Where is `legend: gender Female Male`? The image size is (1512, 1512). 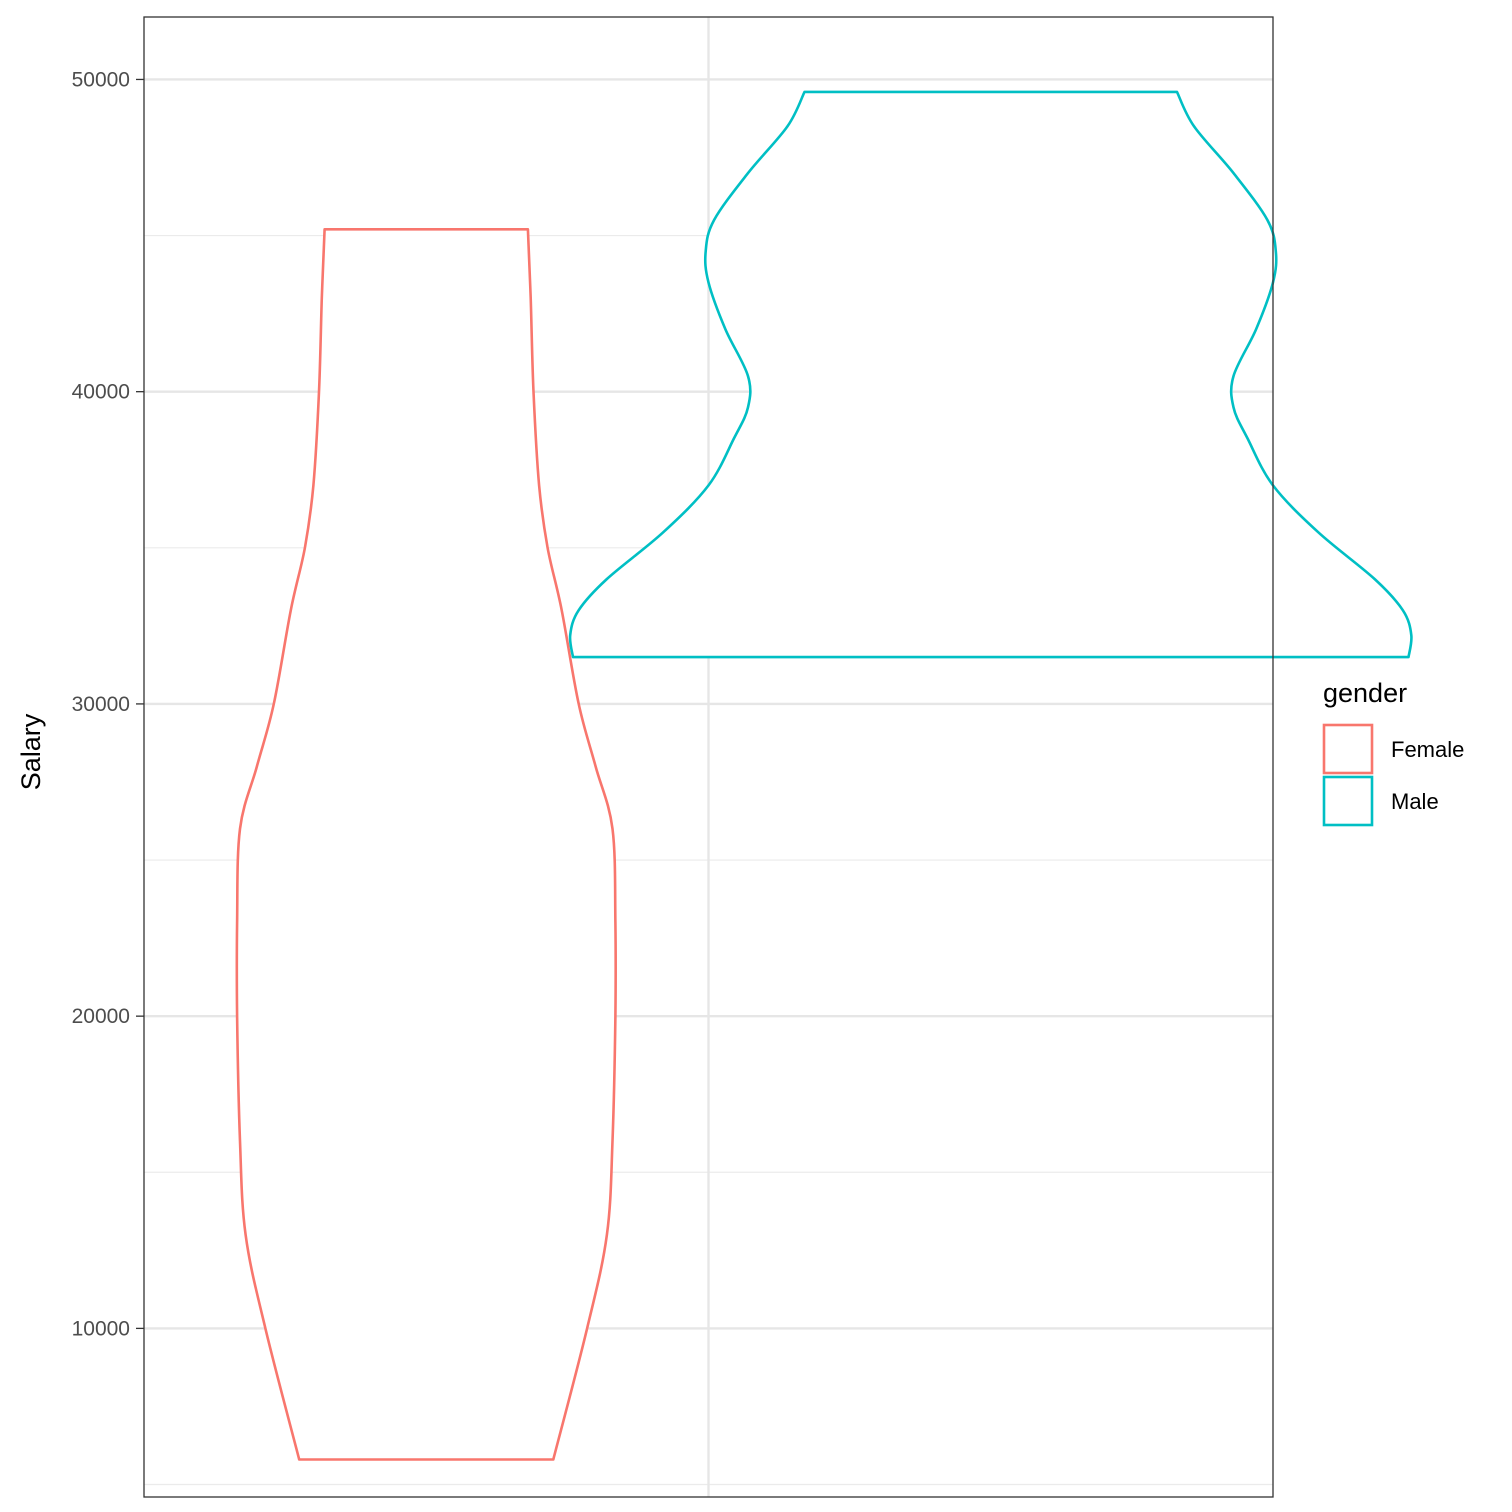
legend: gender Female Male is located at coordinates (1393, 752).